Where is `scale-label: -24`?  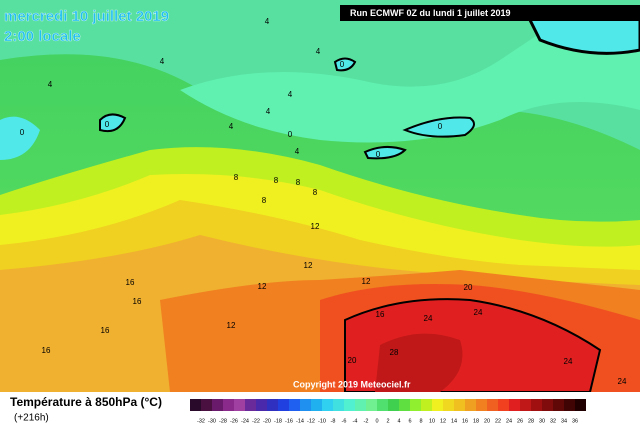
scale-label: -24 is located at coordinates (245, 421).